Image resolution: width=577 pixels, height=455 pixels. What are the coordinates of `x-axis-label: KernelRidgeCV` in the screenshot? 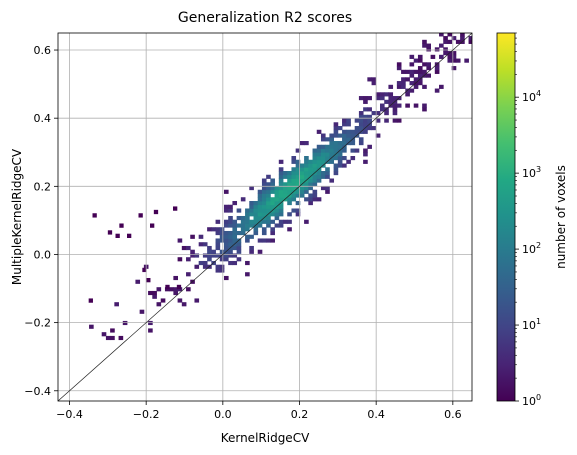 It's located at (265, 438).